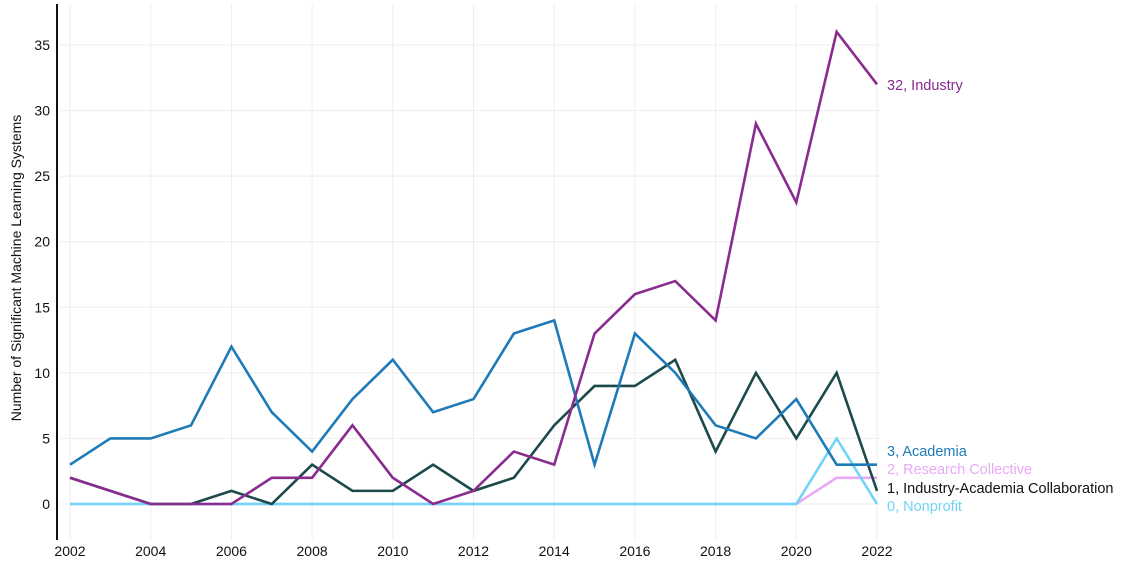  What do you see at coordinates (1000, 489) in the screenshot?
I see `end-label-industry-academia-collaboration: 1, Industry-Academia Collaboration` at bounding box center [1000, 489].